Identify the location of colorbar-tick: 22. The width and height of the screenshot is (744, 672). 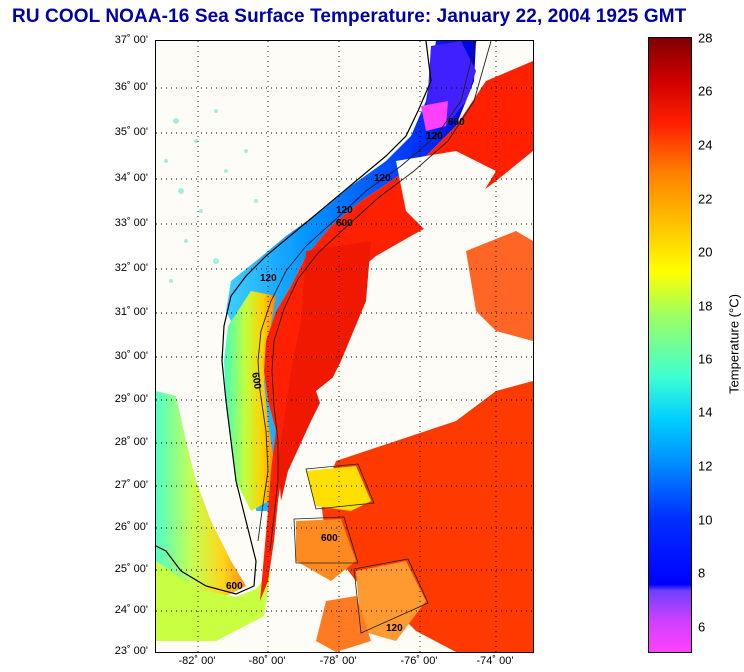
(705, 199).